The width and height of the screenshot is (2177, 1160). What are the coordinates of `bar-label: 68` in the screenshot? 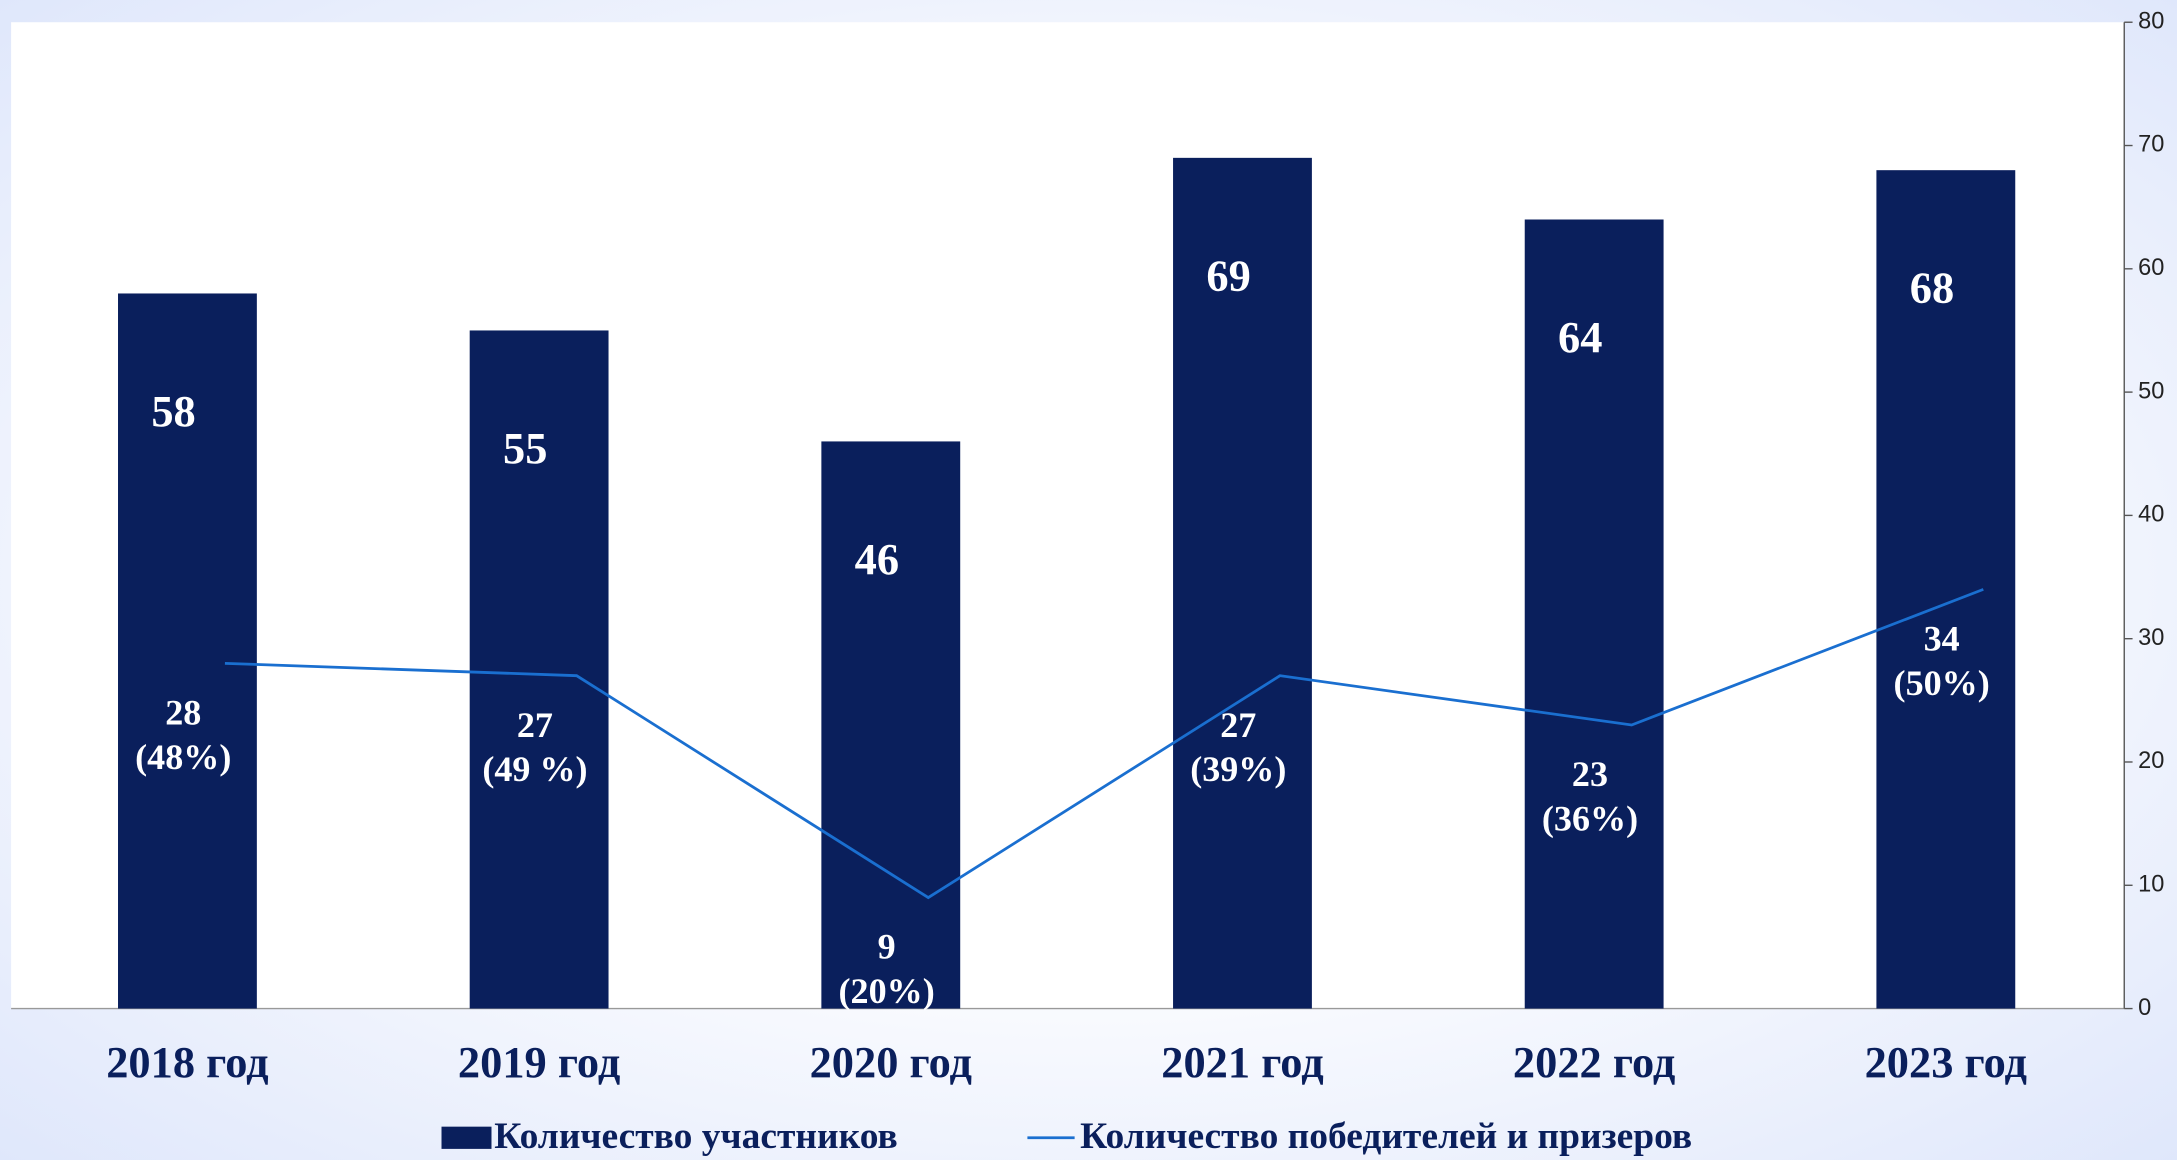 It's located at (1932, 288).